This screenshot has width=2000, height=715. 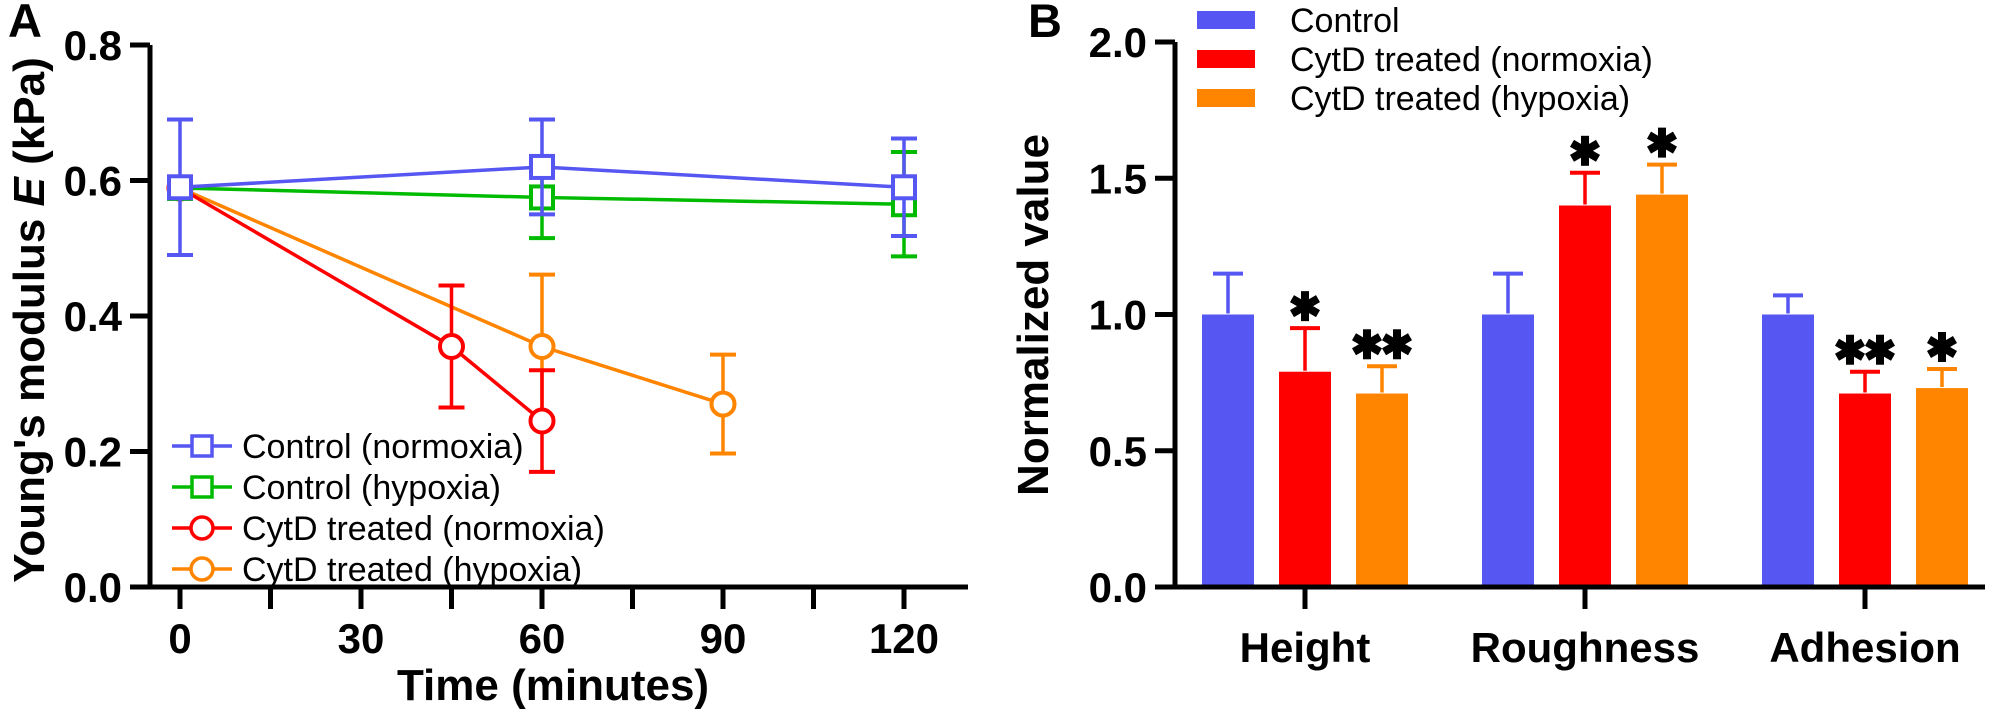 What do you see at coordinates (179, 638) in the screenshot?
I see `a-x-tick-label: 0` at bounding box center [179, 638].